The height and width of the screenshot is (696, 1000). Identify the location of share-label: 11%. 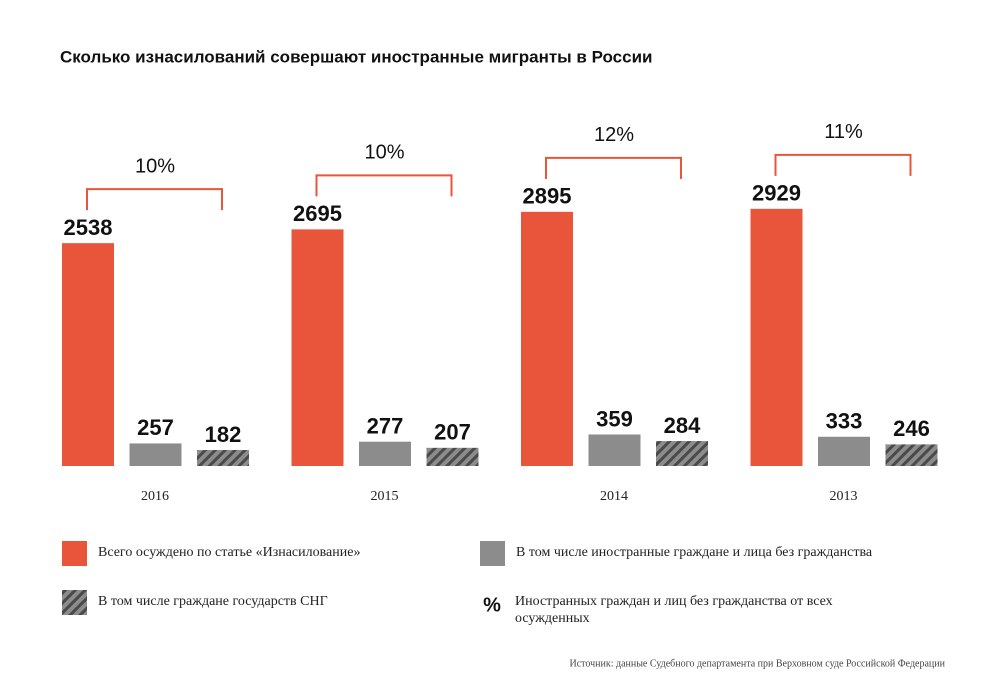
(843, 132).